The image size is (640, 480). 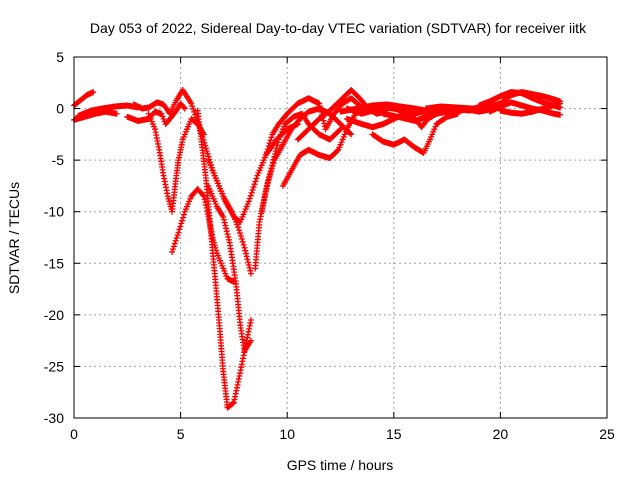 I want to click on y-tick-label: -25, so click(x=54, y=366).